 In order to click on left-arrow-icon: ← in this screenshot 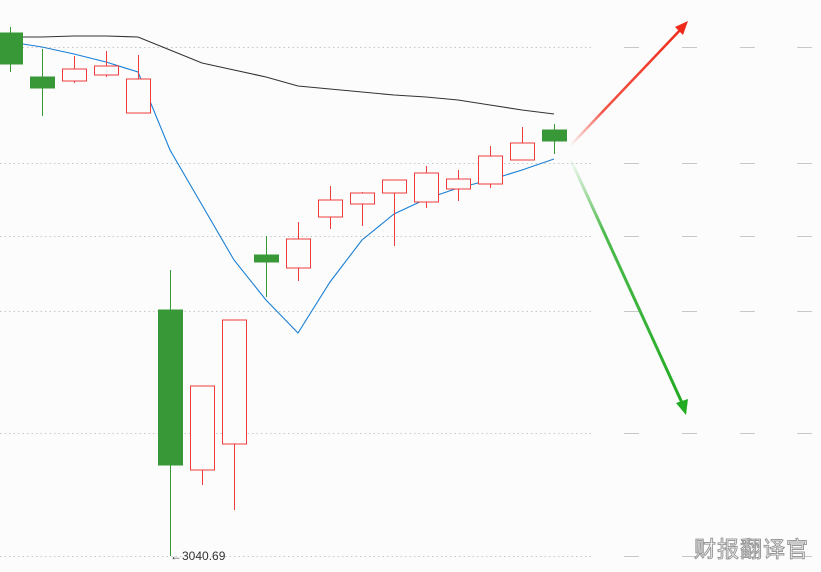, I will do `click(176, 556)`.